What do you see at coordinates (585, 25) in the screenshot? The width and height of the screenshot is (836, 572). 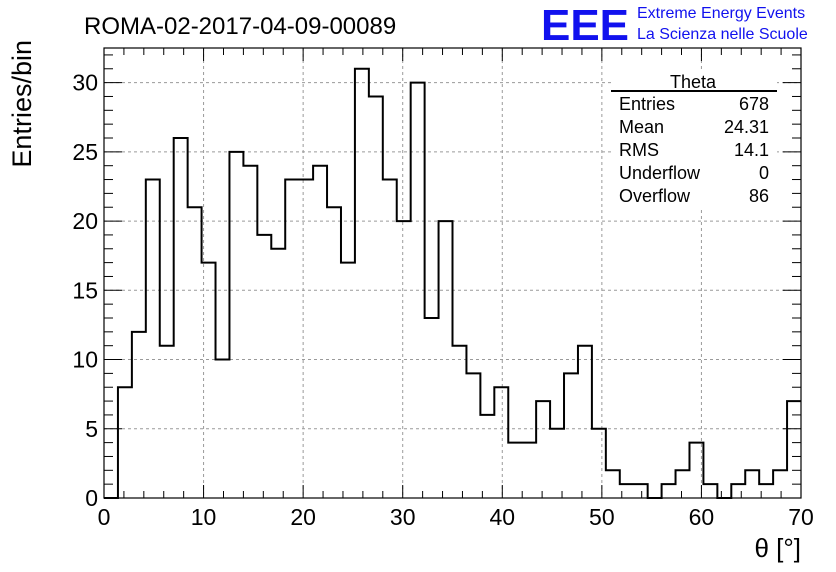 I see `logo-mark: EEE` at bounding box center [585, 25].